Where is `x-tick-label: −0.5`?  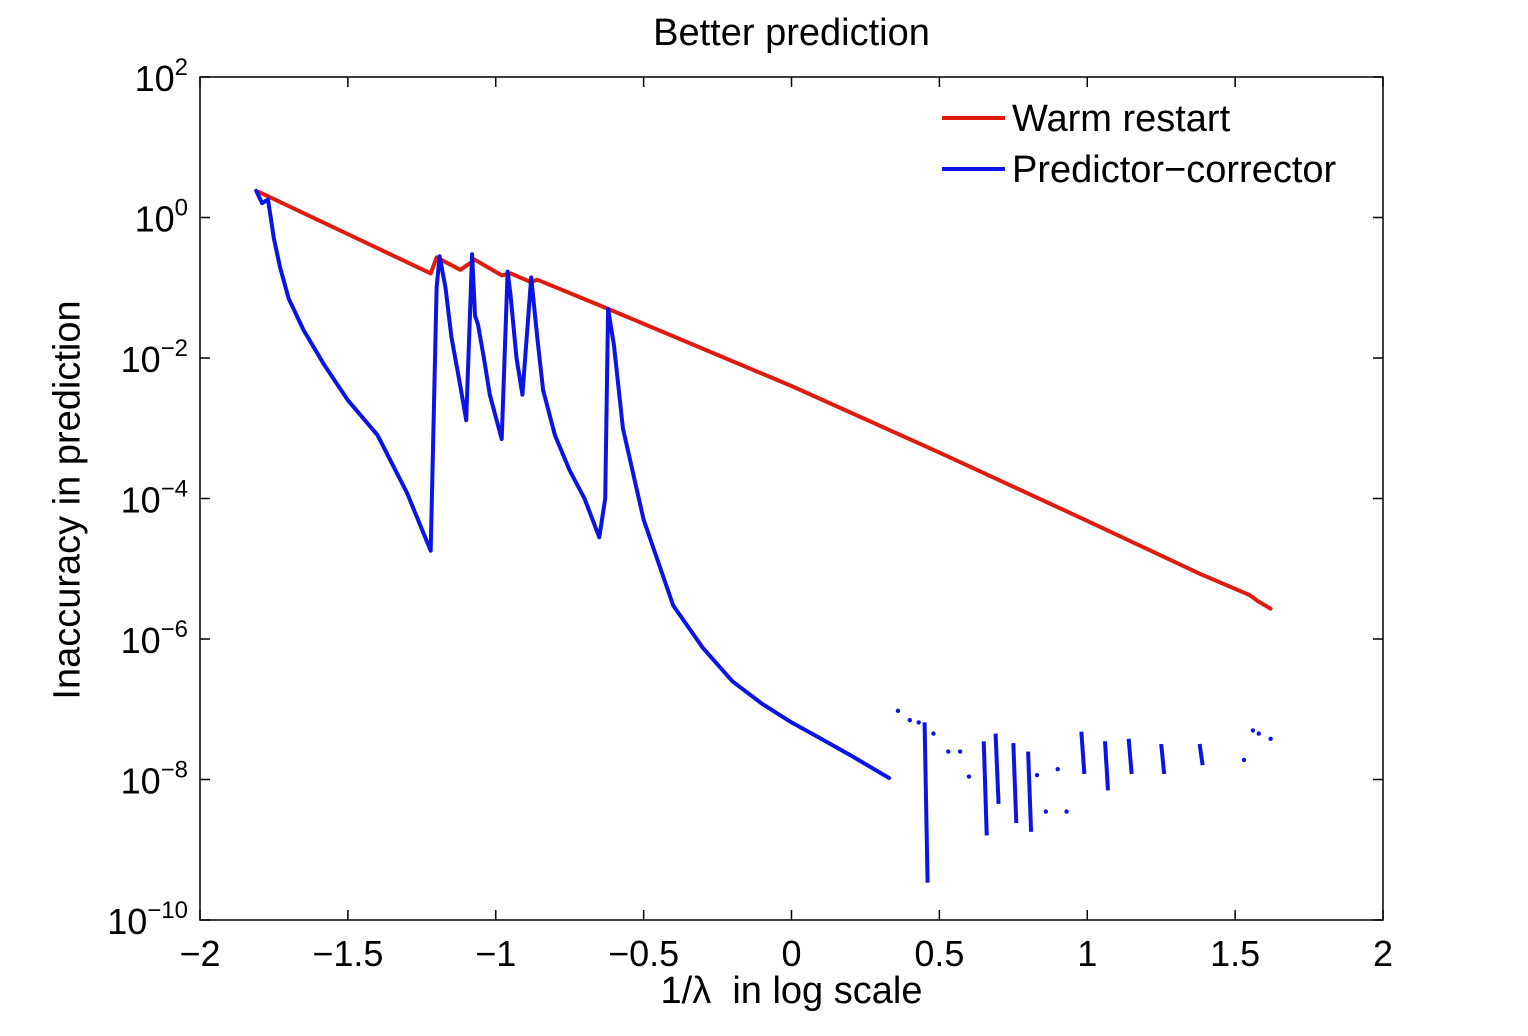 x-tick-label: −0.5 is located at coordinates (643, 953).